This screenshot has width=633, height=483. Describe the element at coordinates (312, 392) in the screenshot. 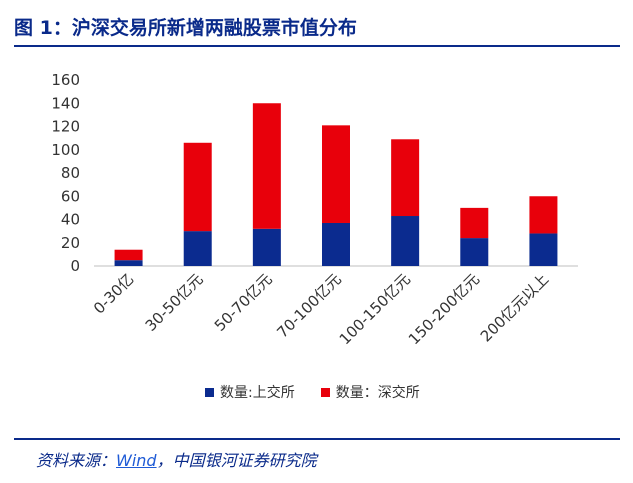

I see `chart-legend: 数量:上交所 数量：深交所` at that location.